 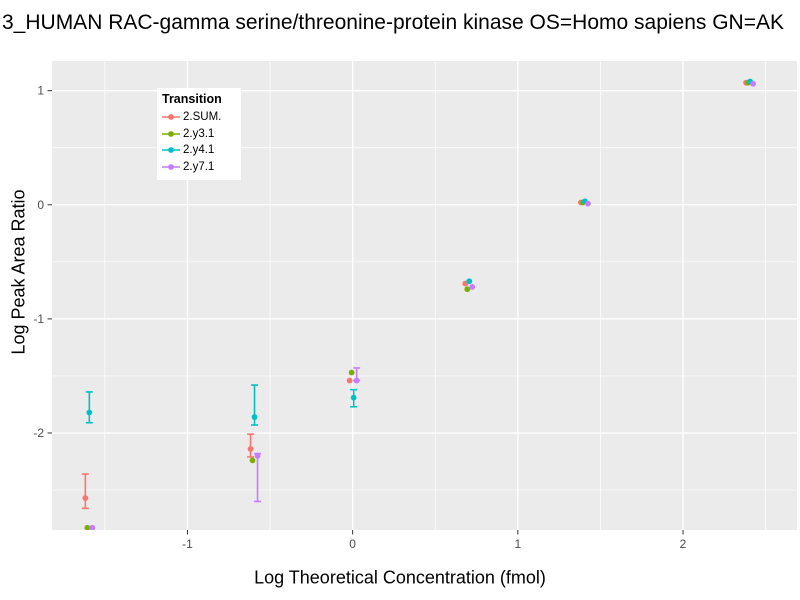 I want to click on x-tick-label: -1, so click(x=187, y=544).